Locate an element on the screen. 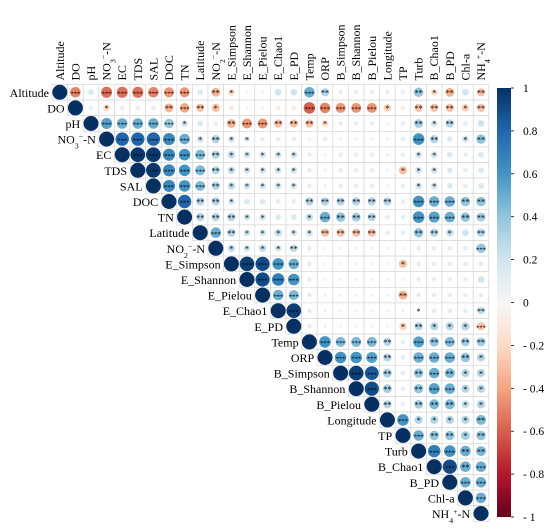 The width and height of the screenshot is (550, 529). row-label: DO is located at coordinates (56, 108).